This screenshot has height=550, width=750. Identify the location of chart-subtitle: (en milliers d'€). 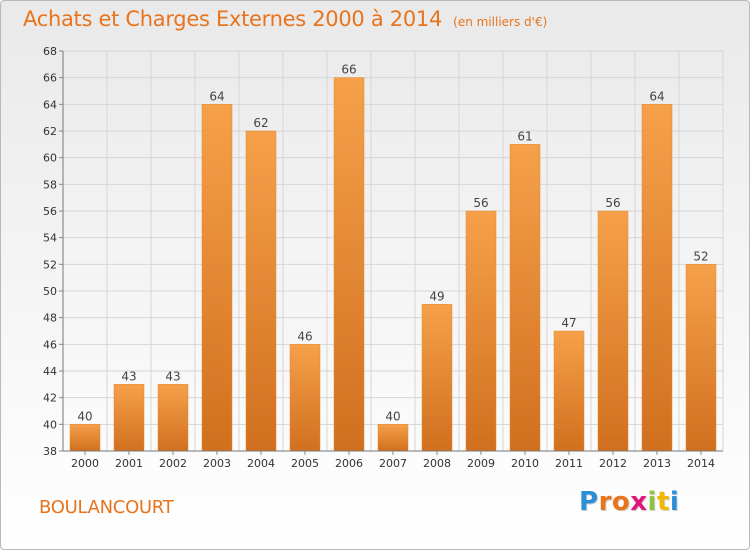
(500, 22).